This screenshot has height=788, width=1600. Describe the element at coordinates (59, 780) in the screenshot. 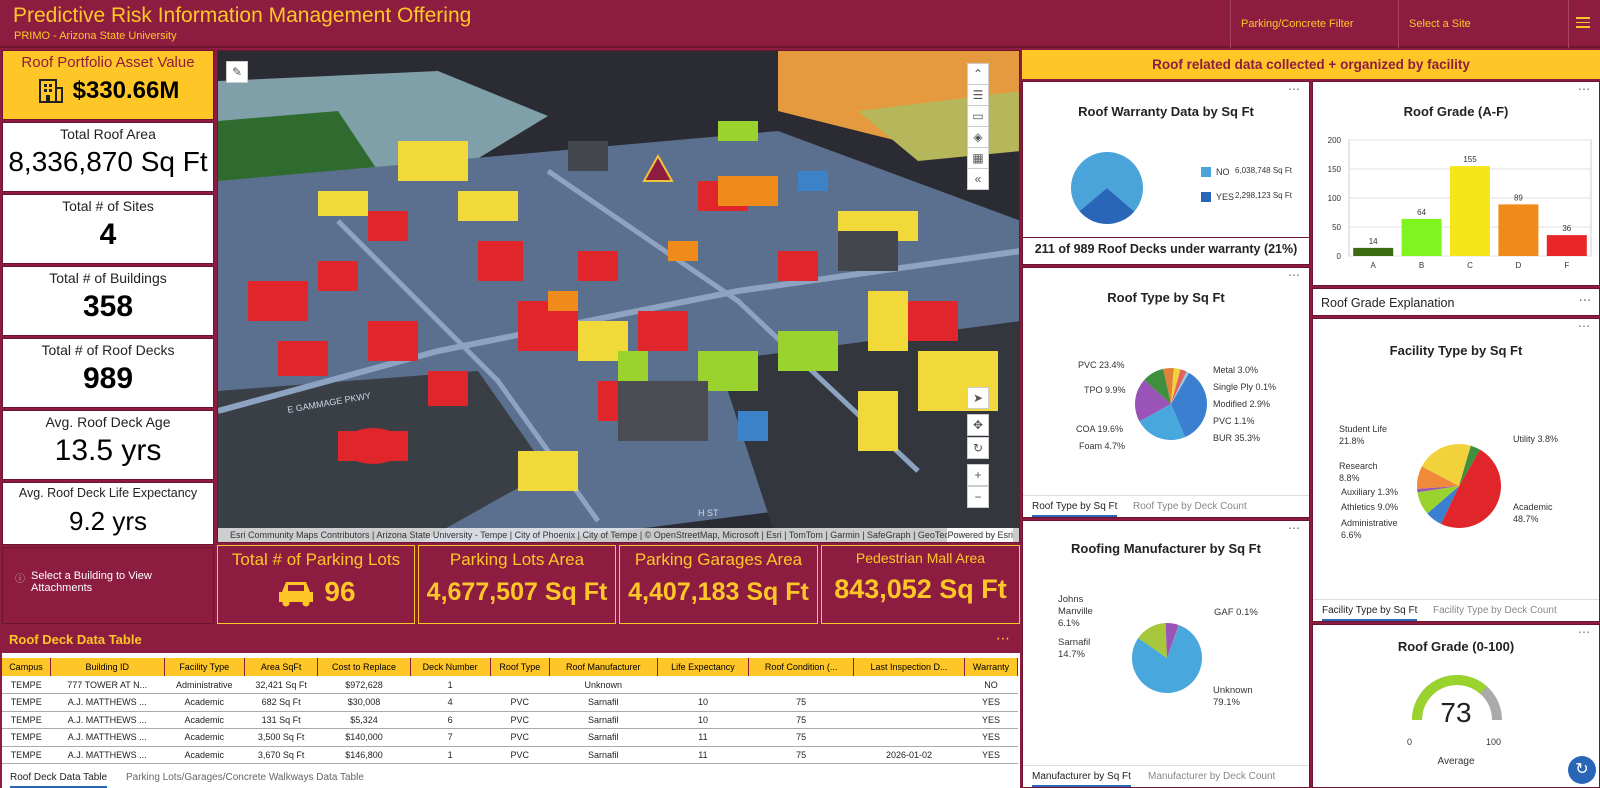

I see `tab-roof-deck-data-table: Roof Deck Data Table` at that location.